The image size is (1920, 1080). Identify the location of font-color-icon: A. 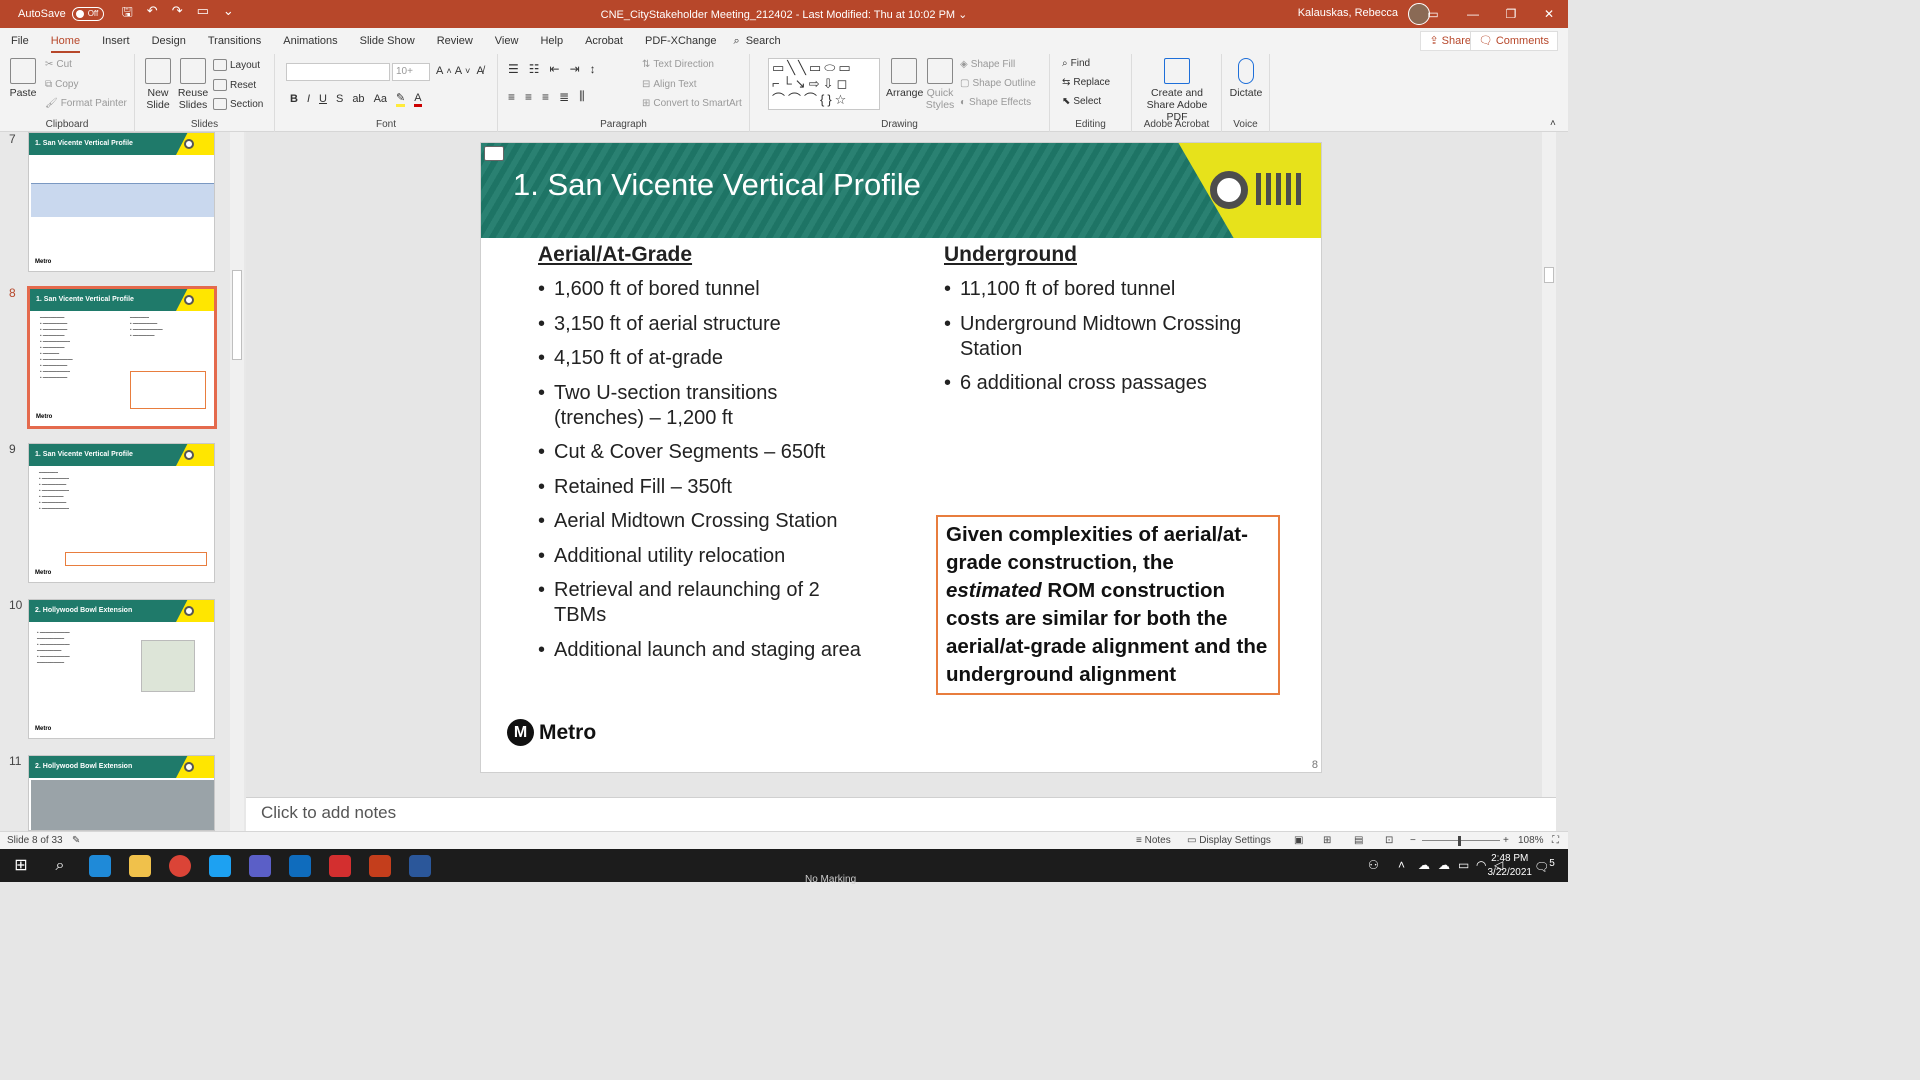
(418, 99).